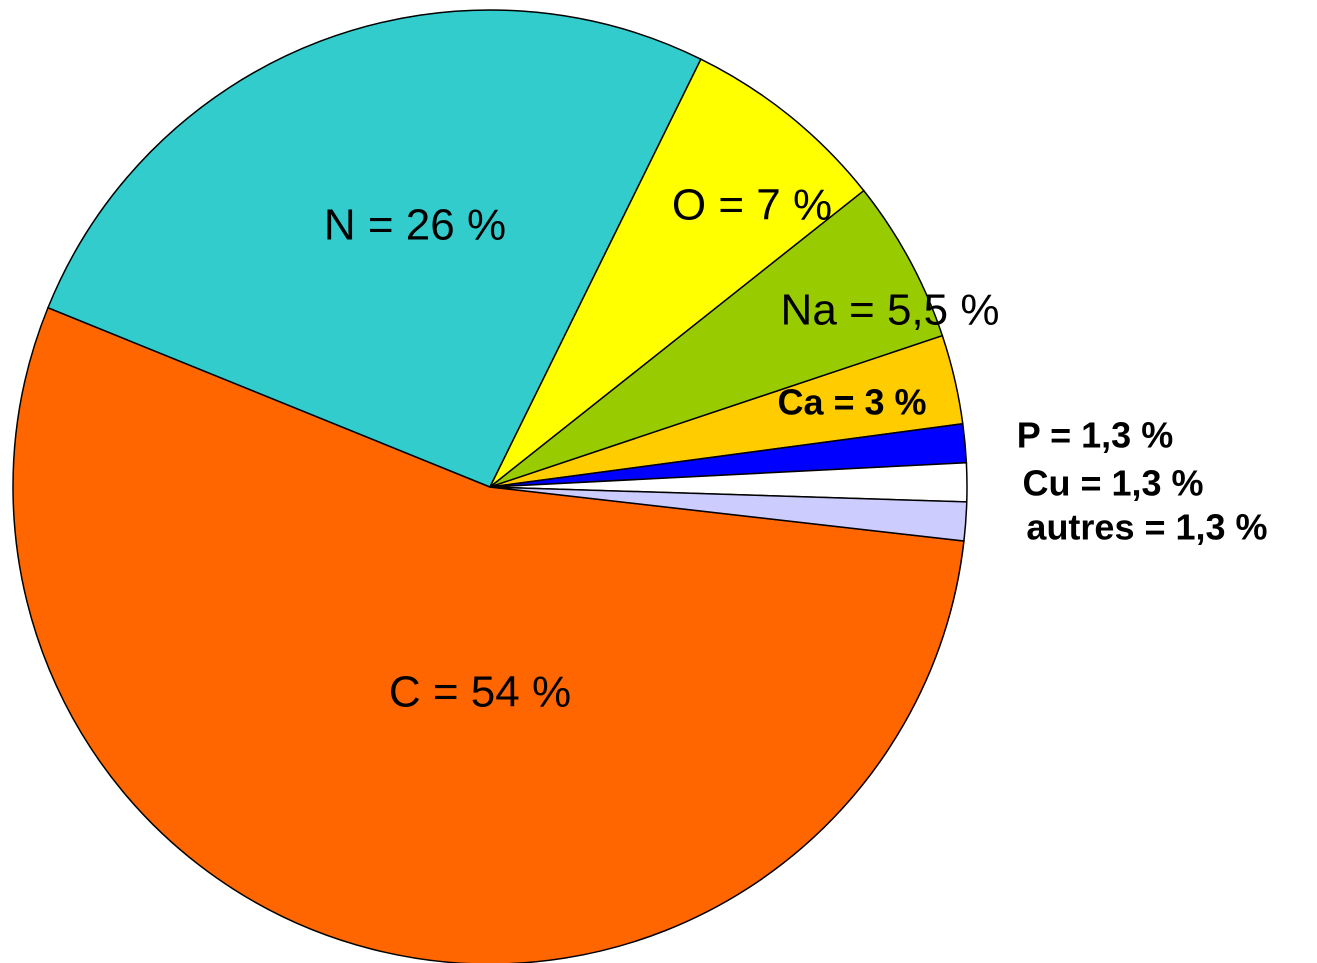 This screenshot has width=1317, height=963. Describe the element at coordinates (752, 205) in the screenshot. I see `slice-label: O = 7 %` at that location.